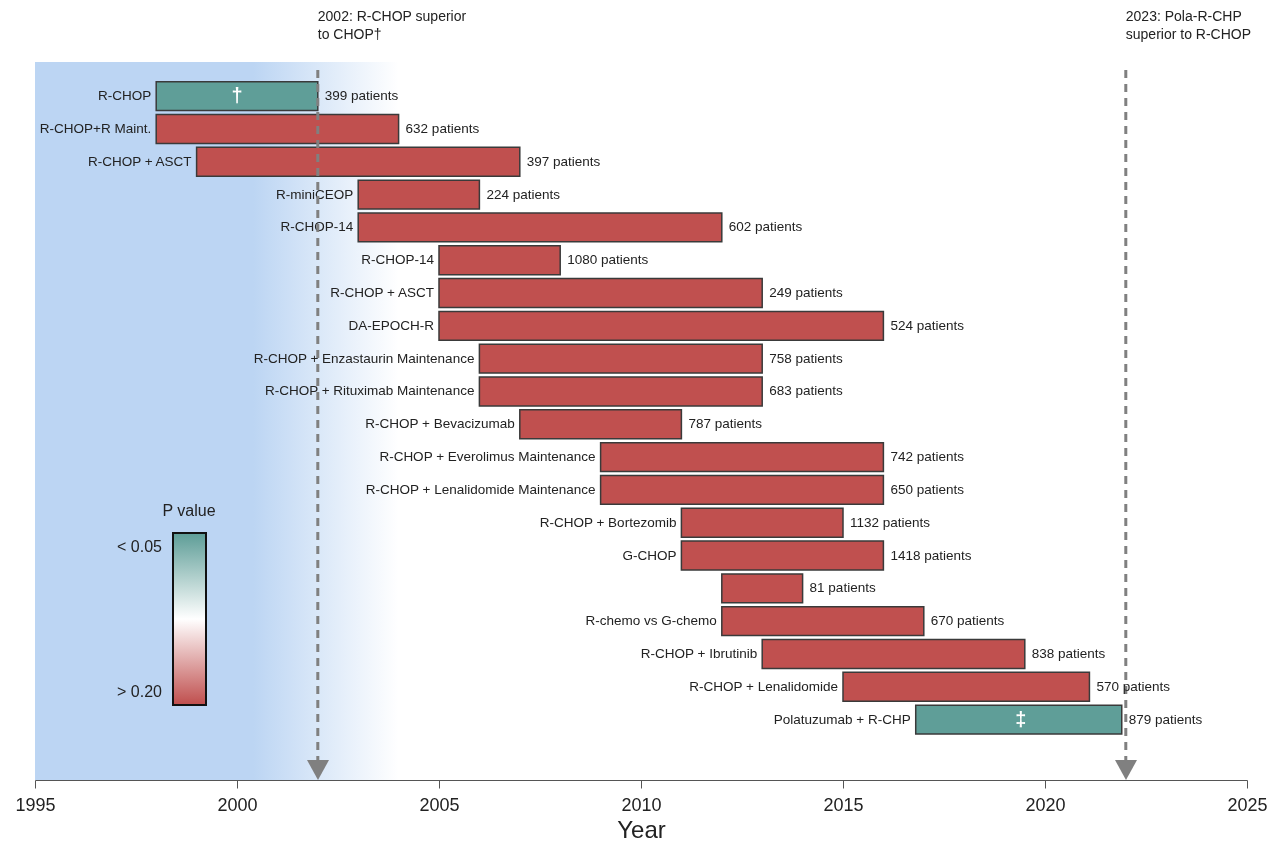 The height and width of the screenshot is (861, 1272). Describe the element at coordinates (763, 686) in the screenshot. I see `y-tick-label: R-CHOP + Lenalidomide` at that location.